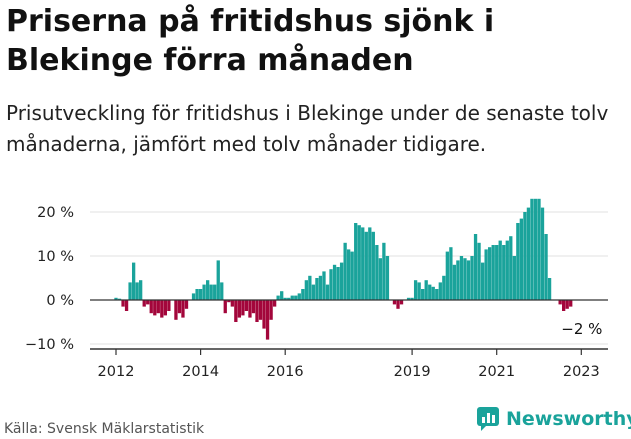 Image resolution: width=631 pixels, height=439 pixels. I want to click on newsworthy-logo: Newsworthy, so click(553, 419).